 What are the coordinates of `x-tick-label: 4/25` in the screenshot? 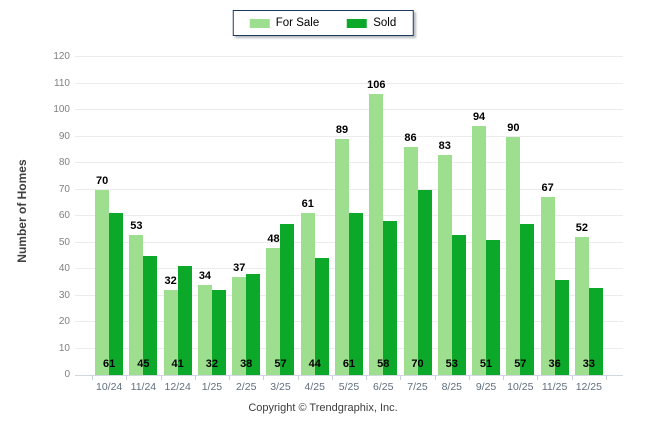 It's located at (314, 387).